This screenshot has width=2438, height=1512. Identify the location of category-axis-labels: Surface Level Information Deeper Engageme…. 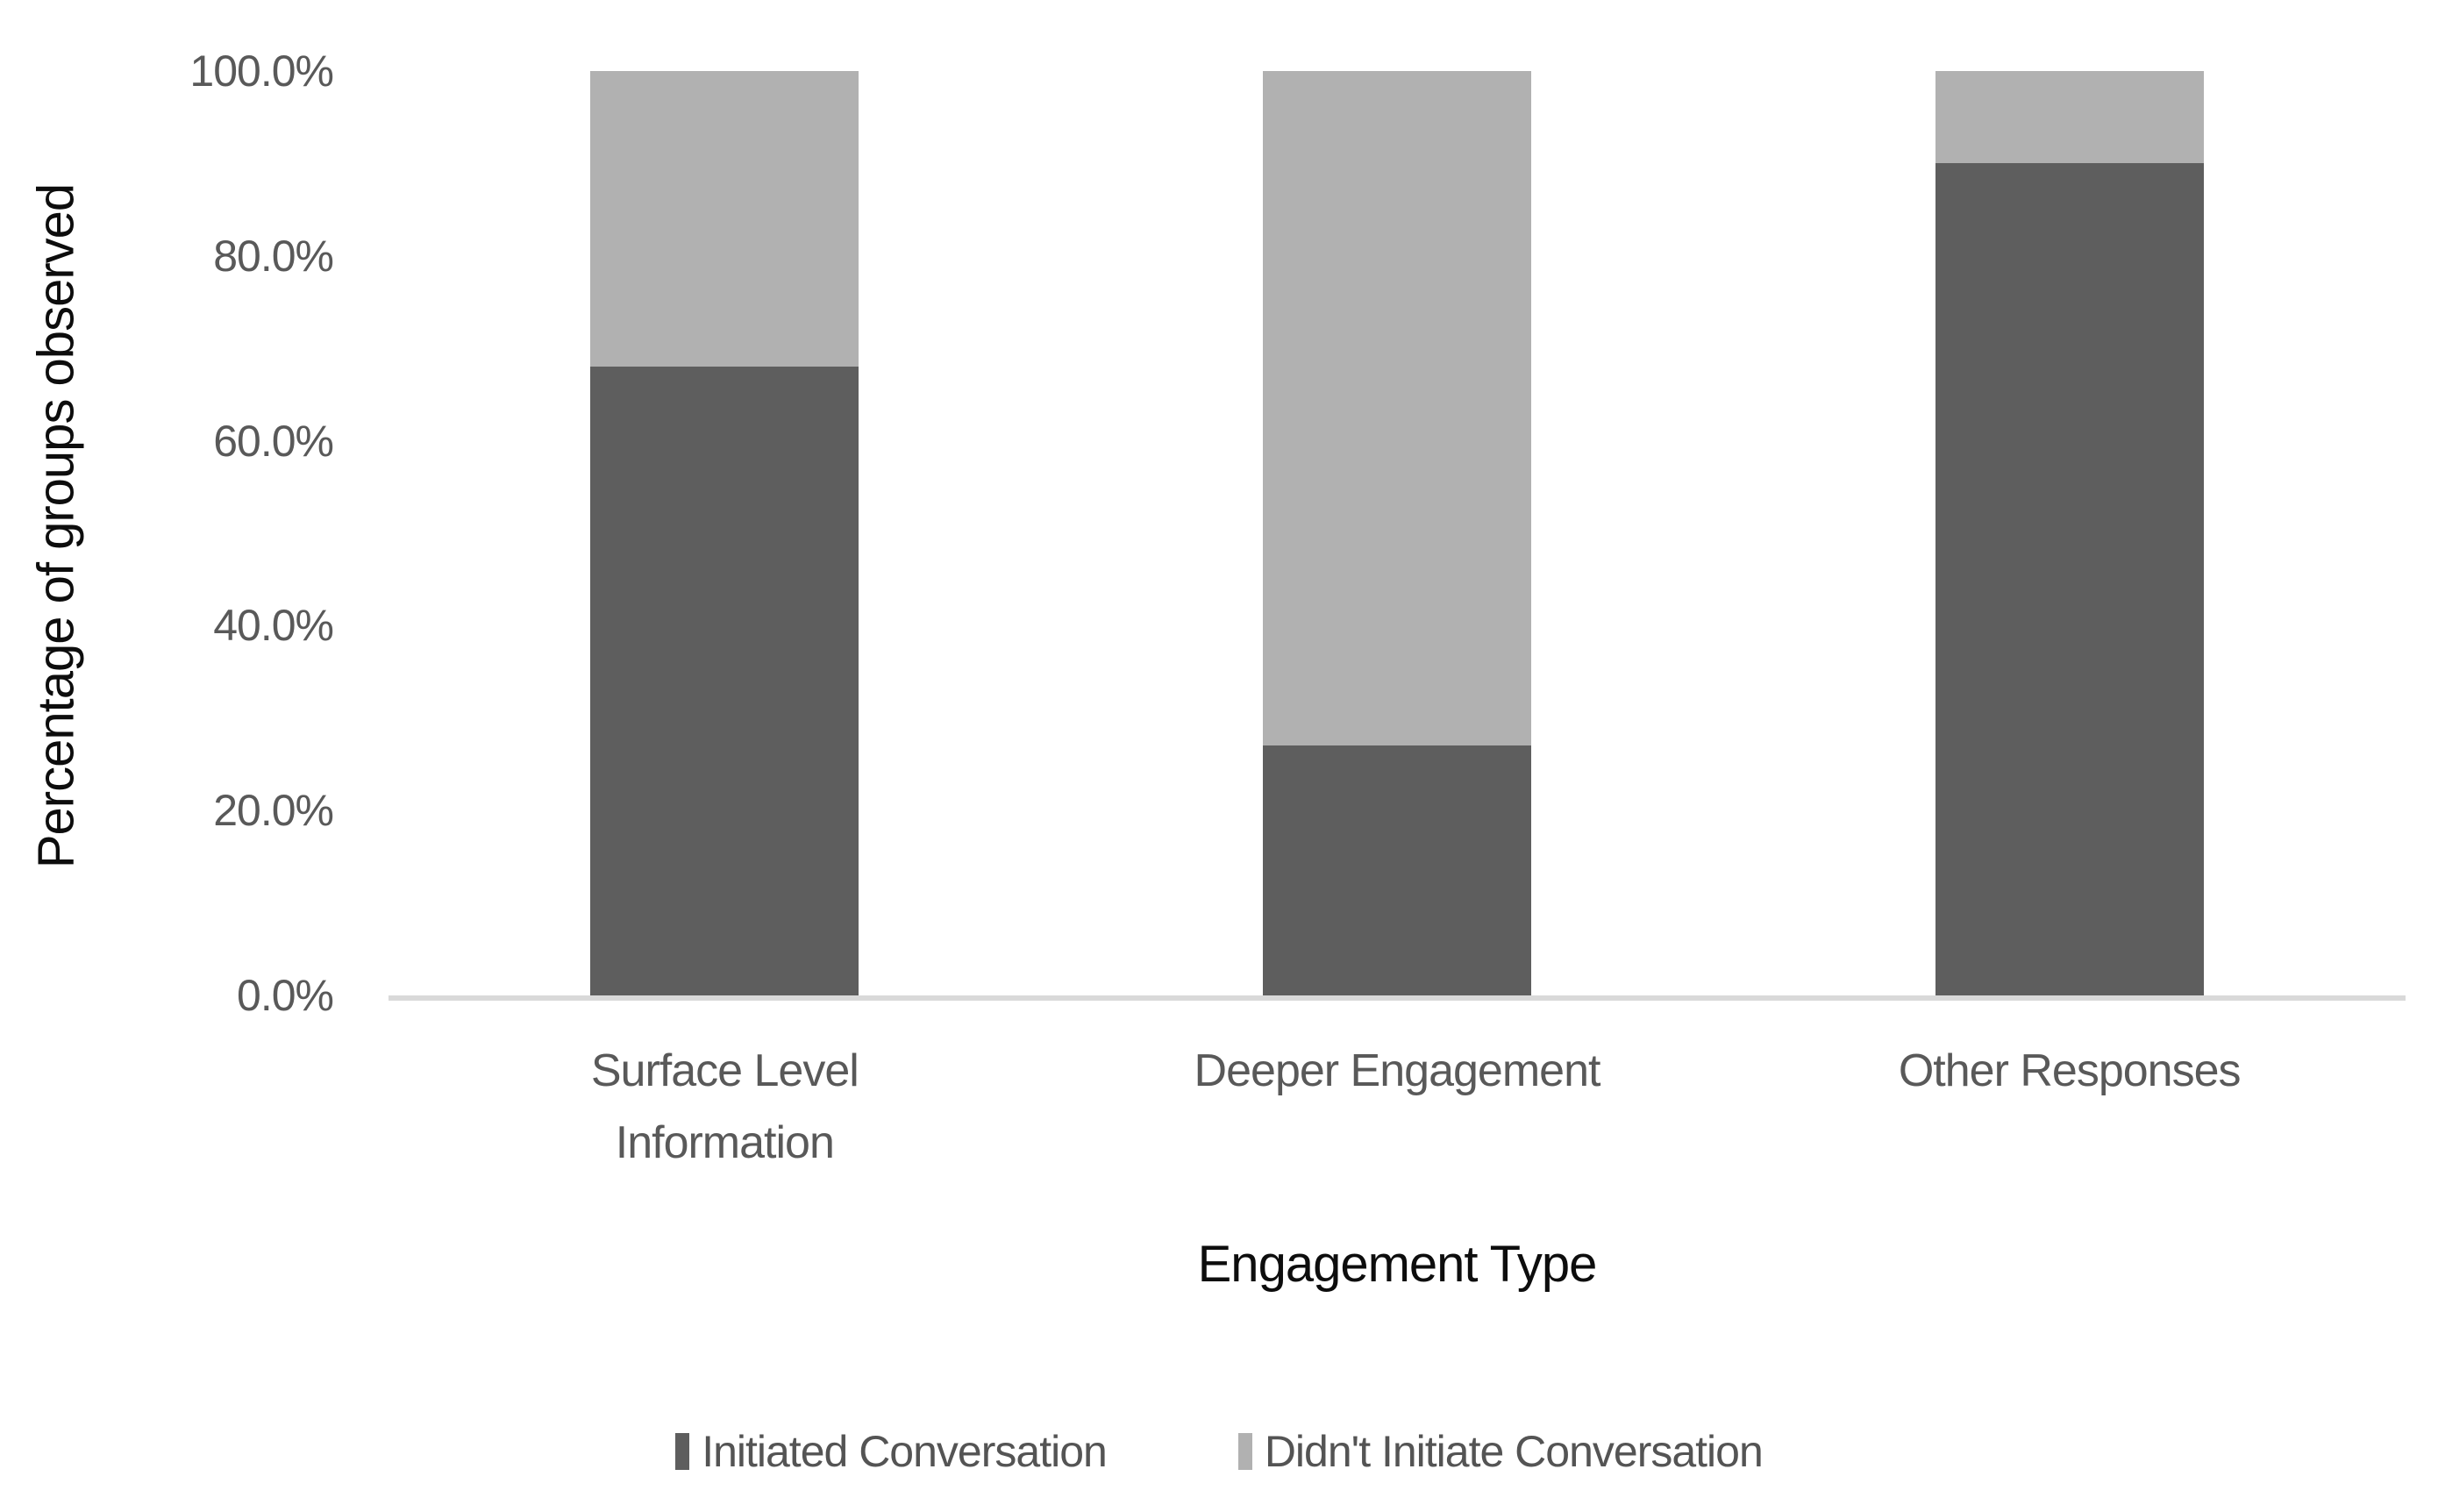
(1397, 1107).